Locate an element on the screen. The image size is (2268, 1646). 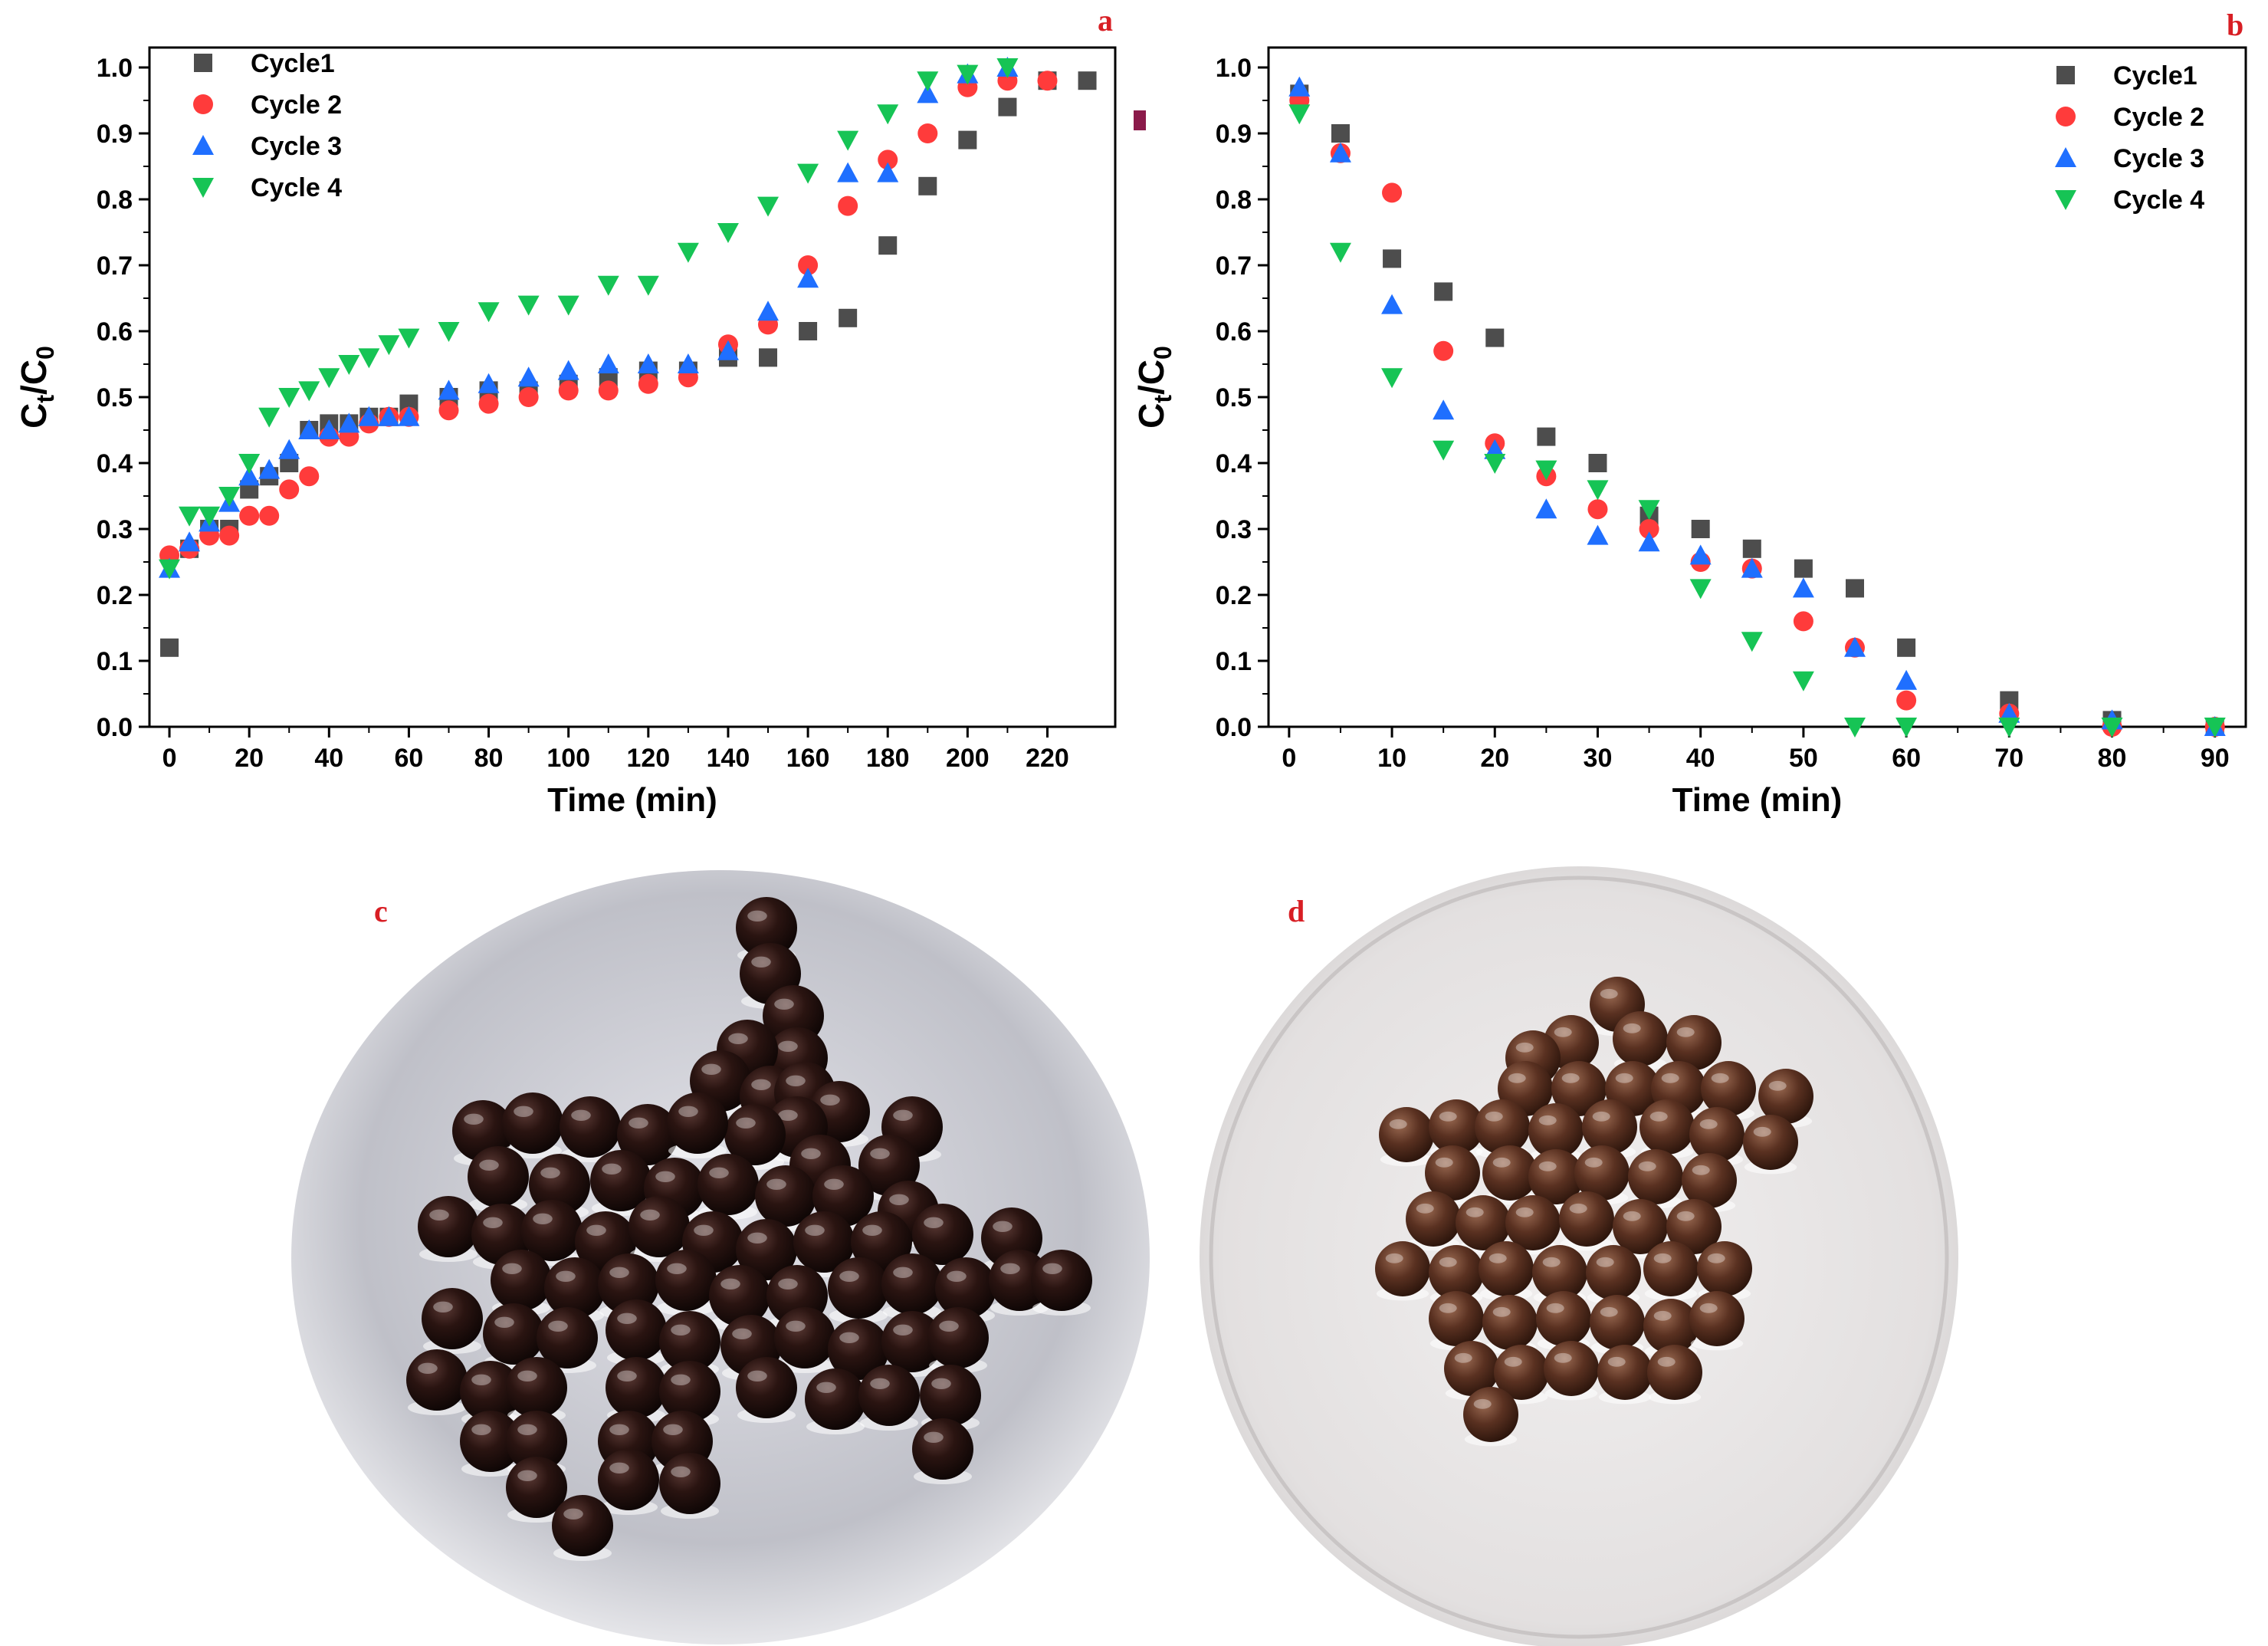
x-tick-label: 40 is located at coordinates (1700, 758).